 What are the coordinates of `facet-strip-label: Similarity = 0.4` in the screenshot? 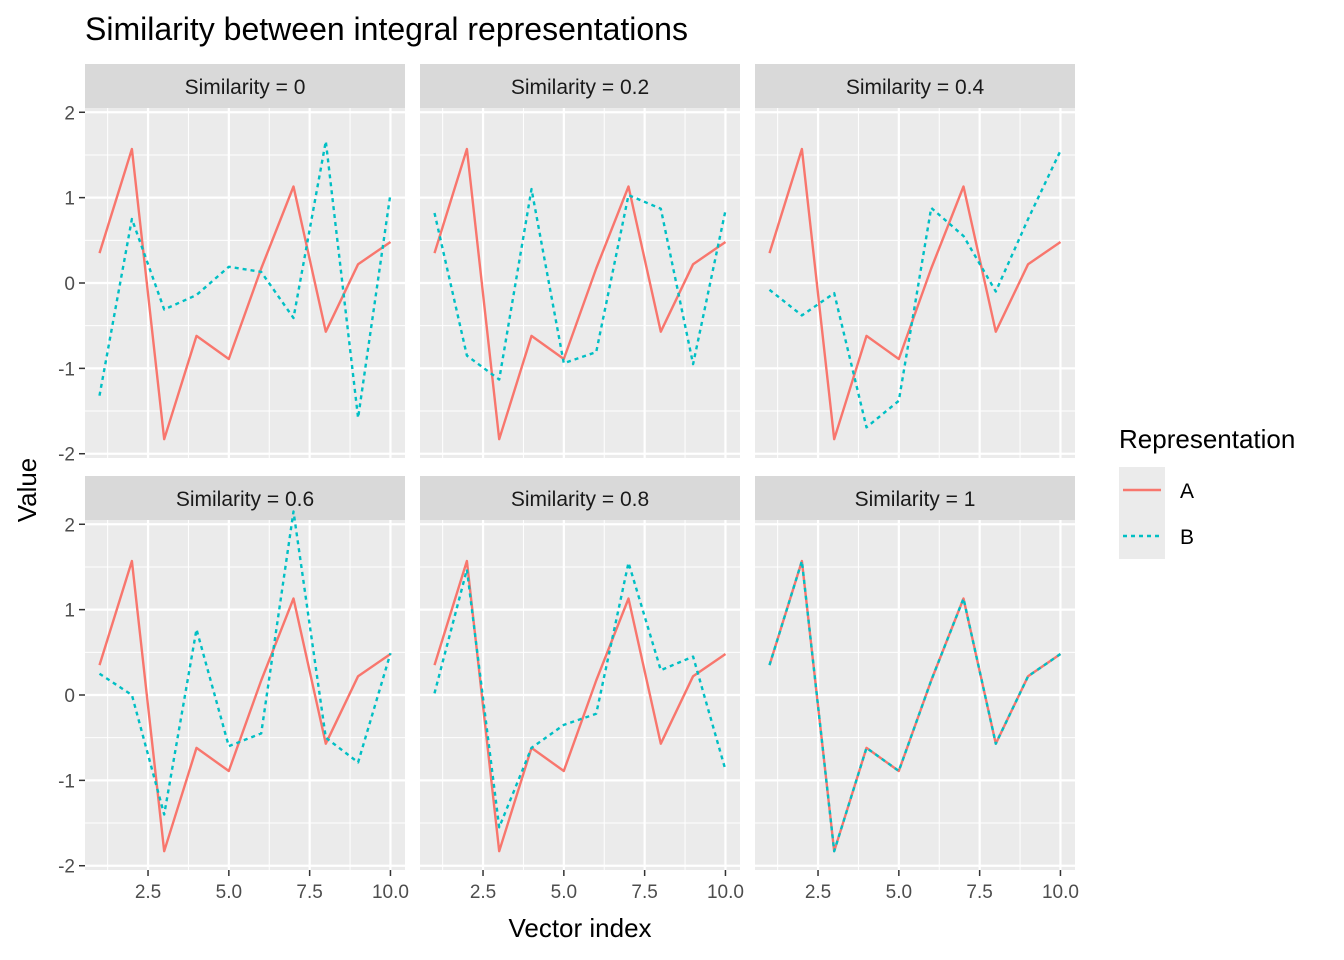 It's located at (915, 87).